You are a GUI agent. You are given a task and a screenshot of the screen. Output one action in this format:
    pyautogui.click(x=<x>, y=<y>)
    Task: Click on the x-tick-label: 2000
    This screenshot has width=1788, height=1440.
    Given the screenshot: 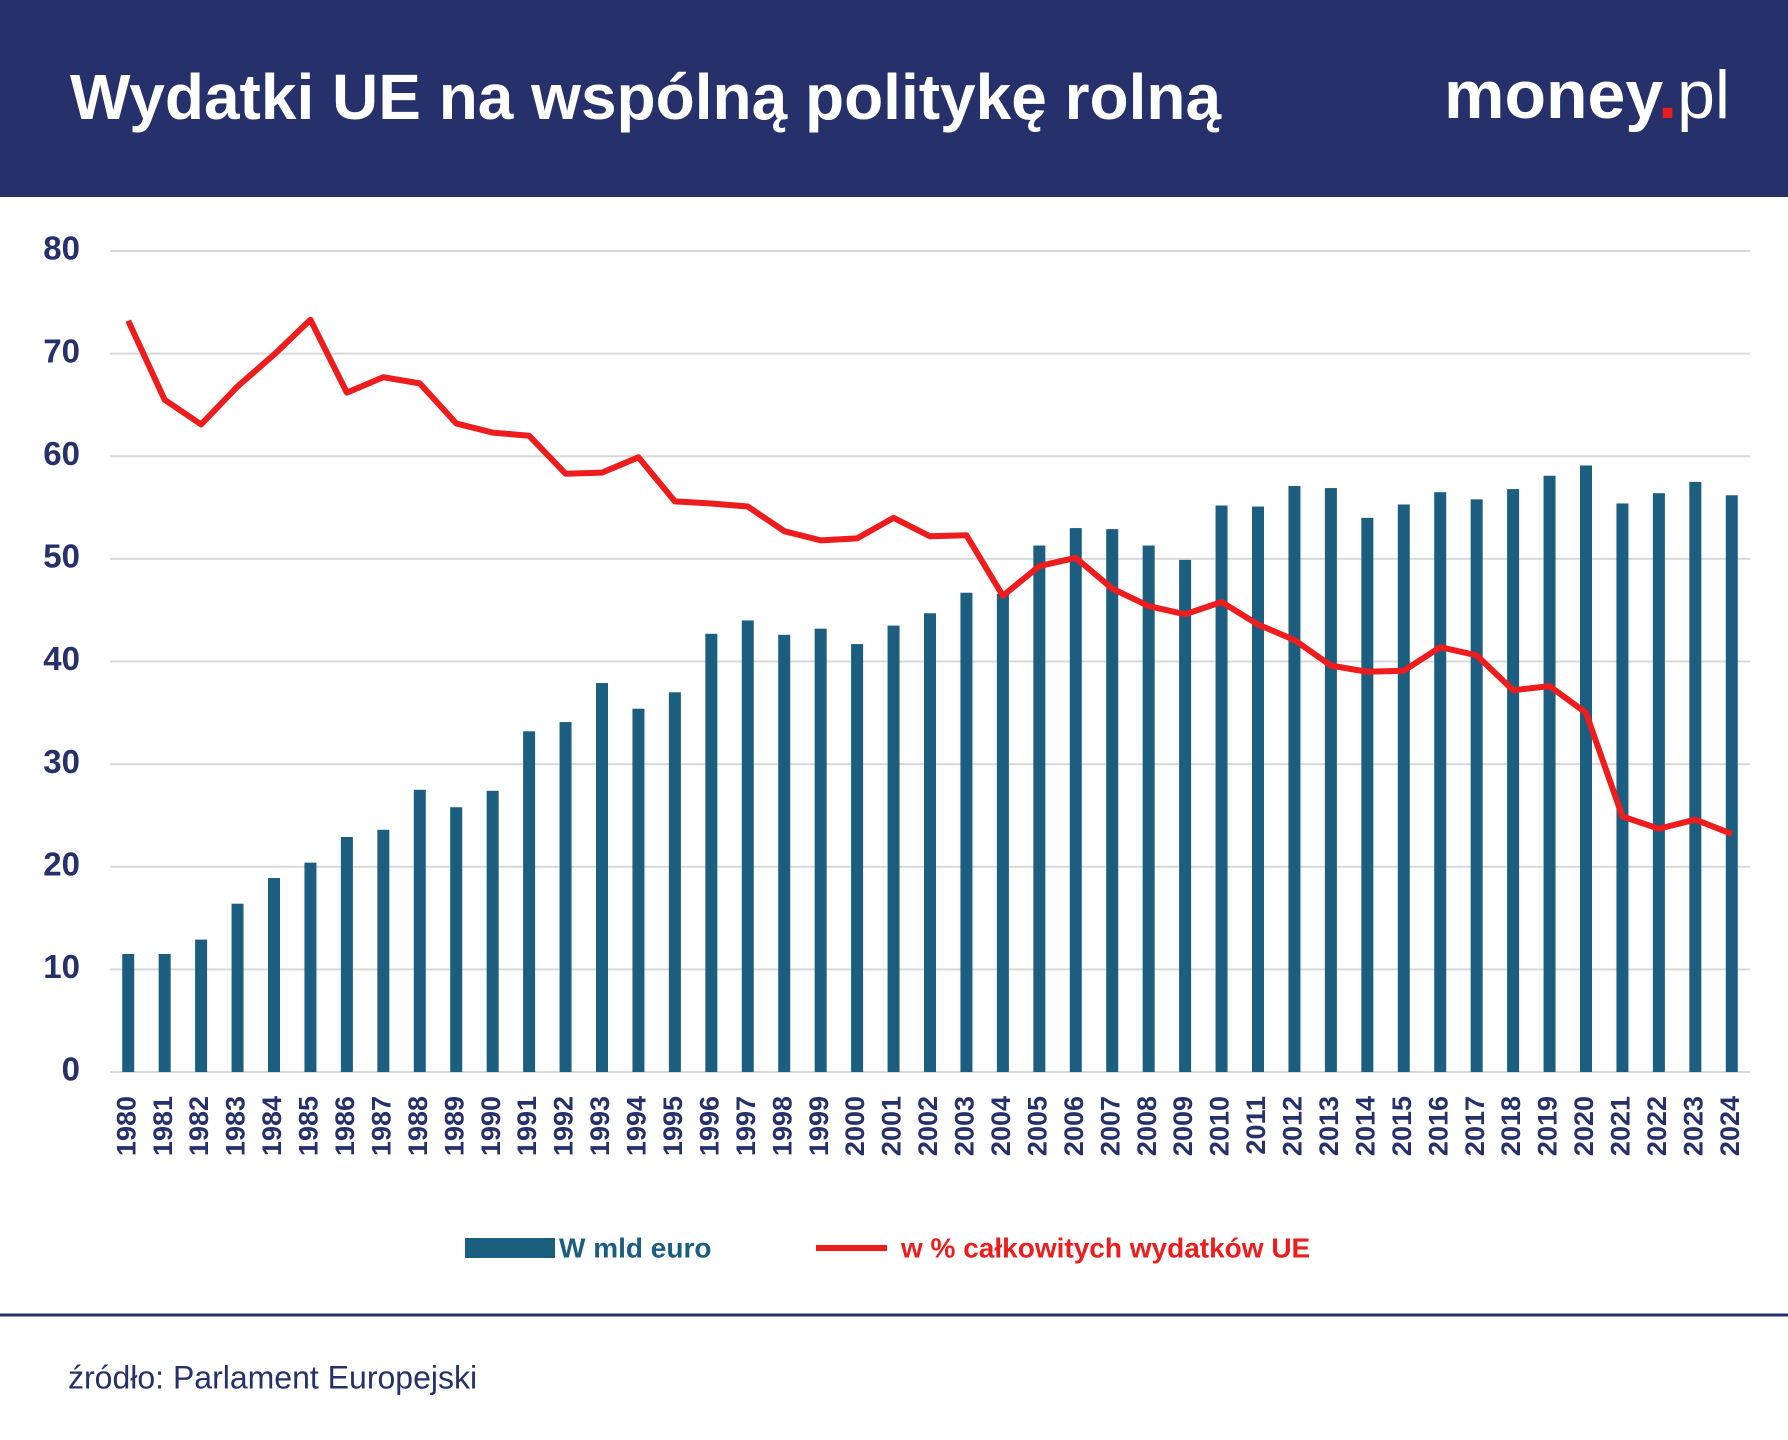 What is the action you would take?
    pyautogui.click(x=855, y=1126)
    